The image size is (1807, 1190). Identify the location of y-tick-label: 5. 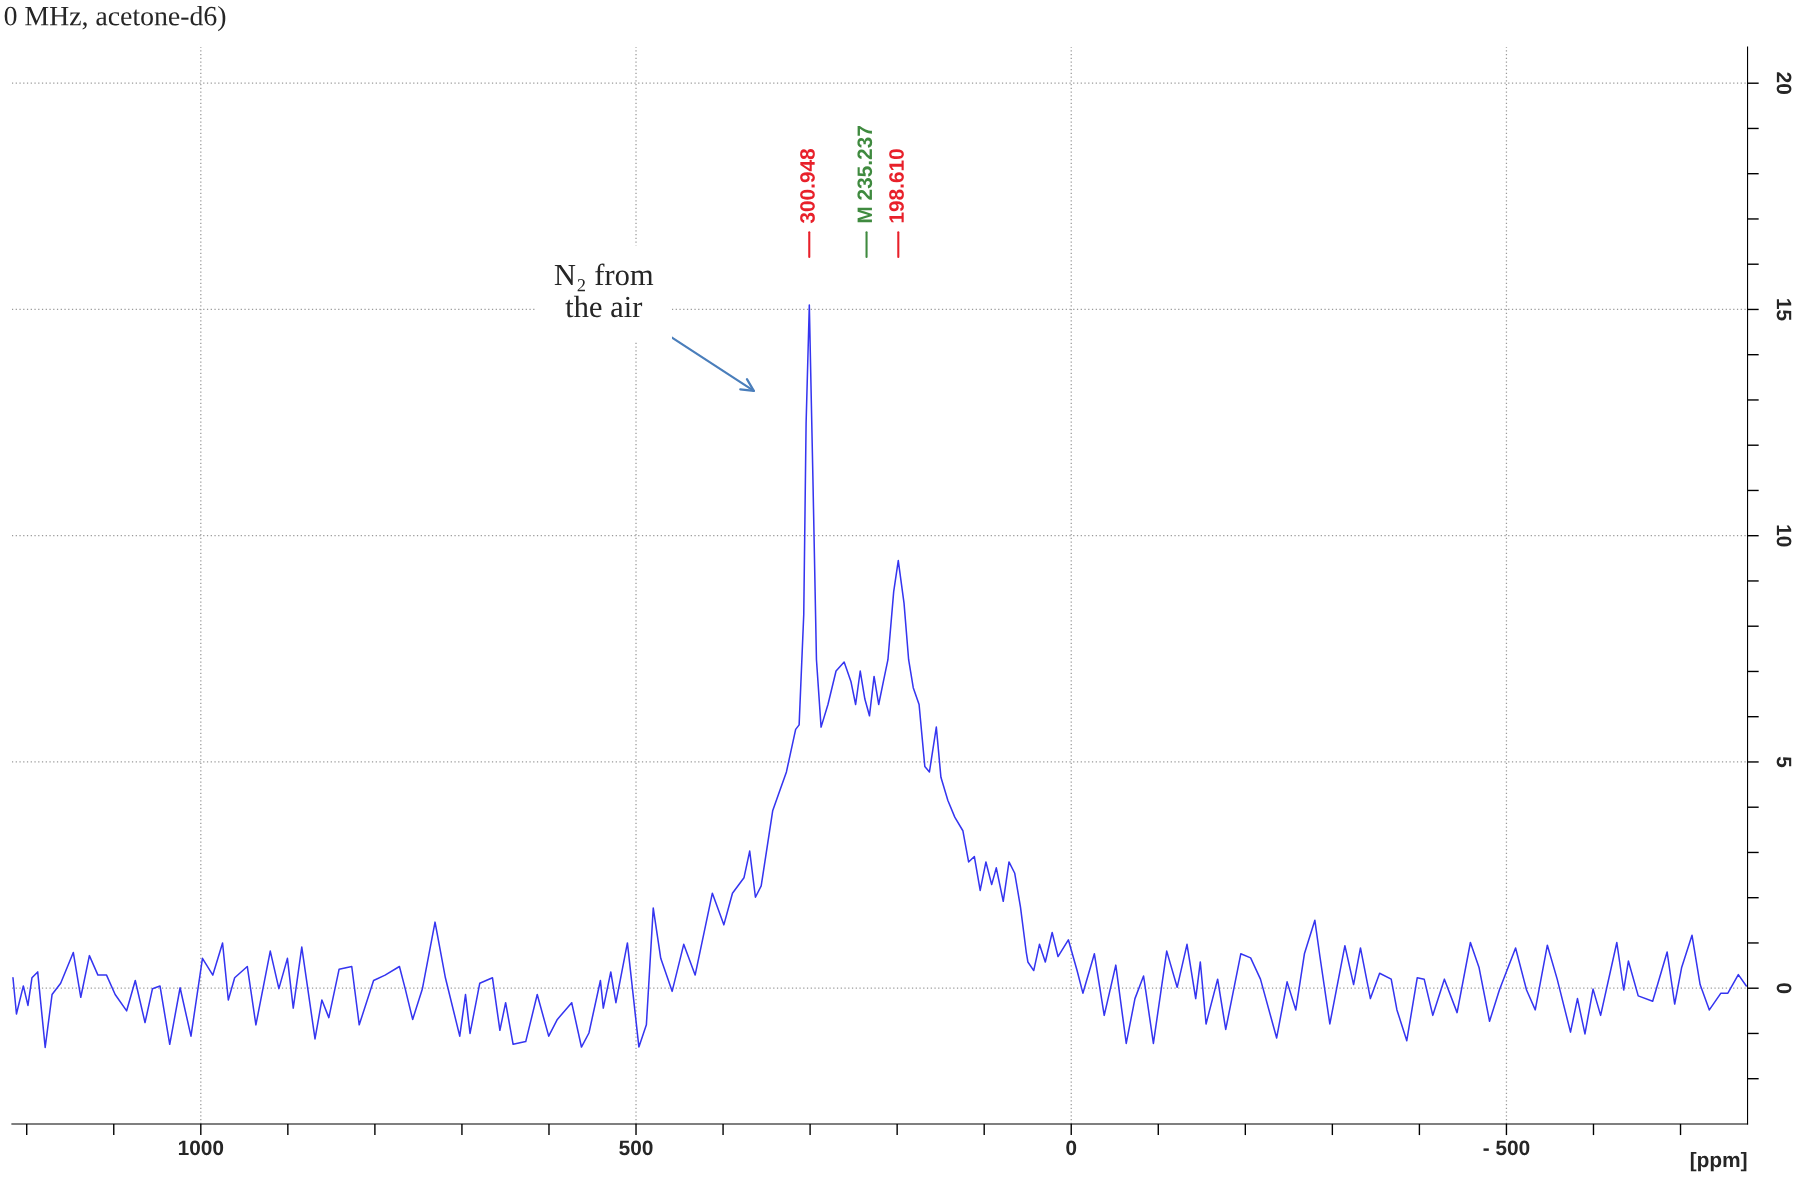
(1784, 762).